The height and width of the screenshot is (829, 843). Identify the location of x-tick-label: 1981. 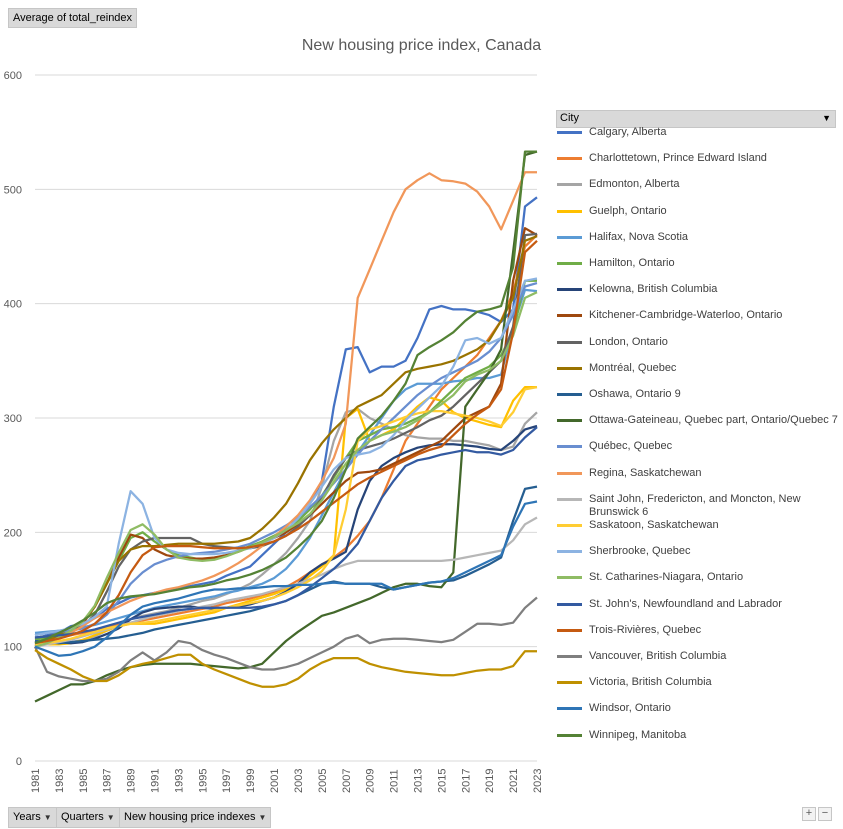
(36, 781).